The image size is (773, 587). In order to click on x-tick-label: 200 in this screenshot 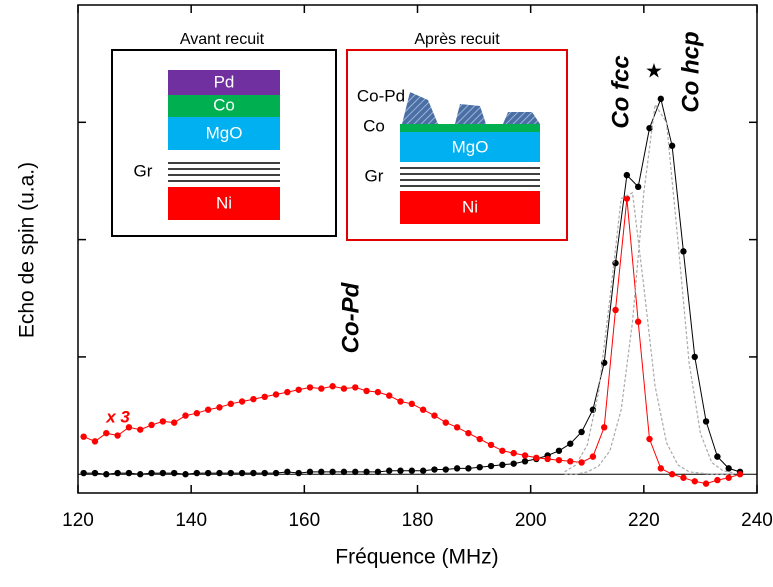, I will do `click(531, 520)`.